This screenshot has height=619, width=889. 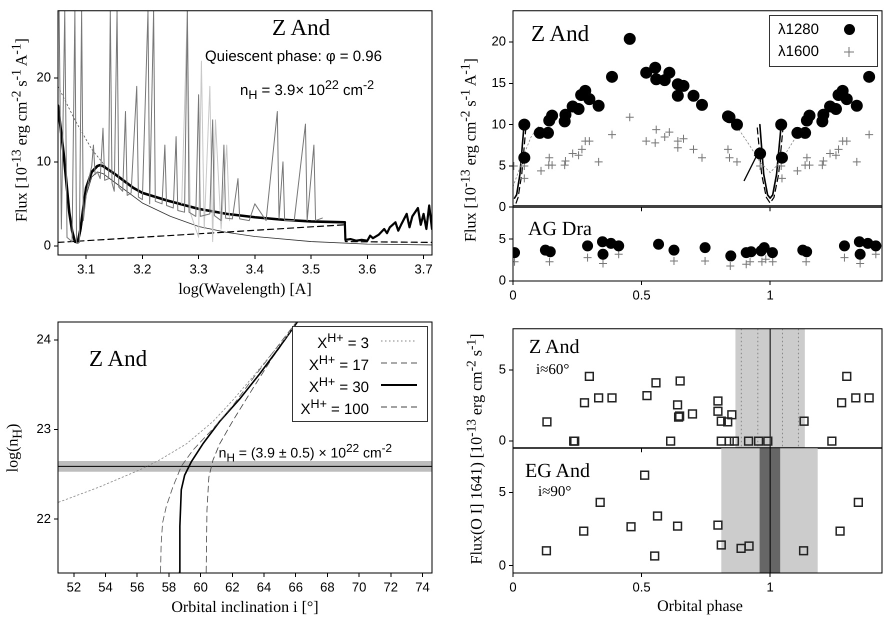 I want to click on y-tick-label: 24, so click(x=43, y=339).